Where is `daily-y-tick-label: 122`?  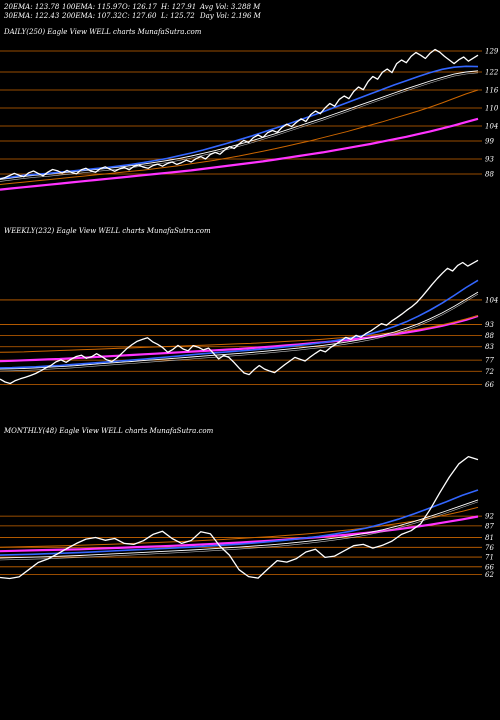
daily-y-tick-label: 122 is located at coordinates (492, 73).